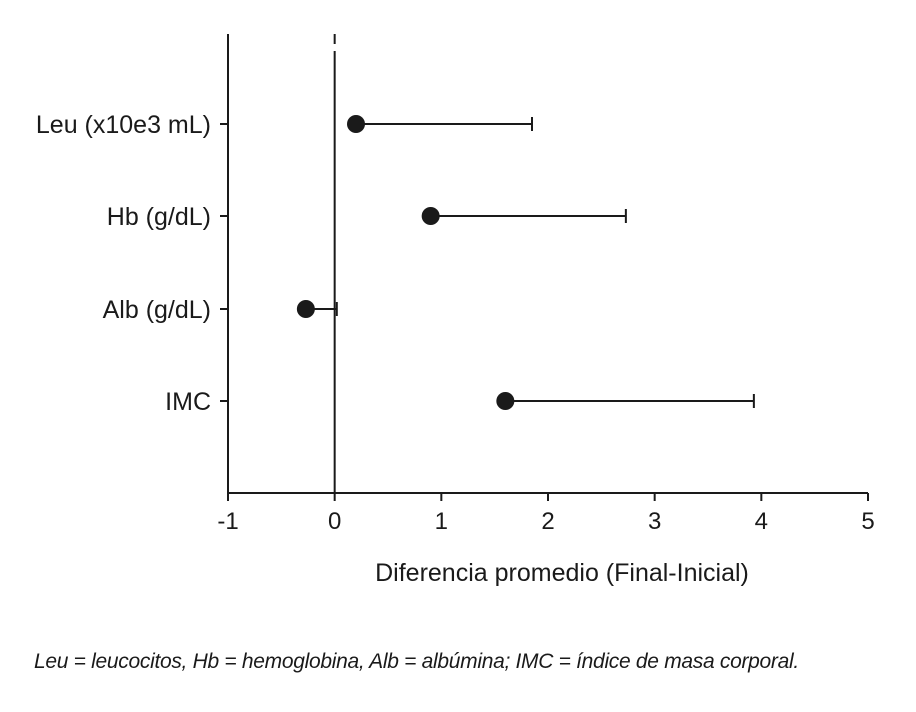  I want to click on x-tick-label: 3, so click(654, 521).